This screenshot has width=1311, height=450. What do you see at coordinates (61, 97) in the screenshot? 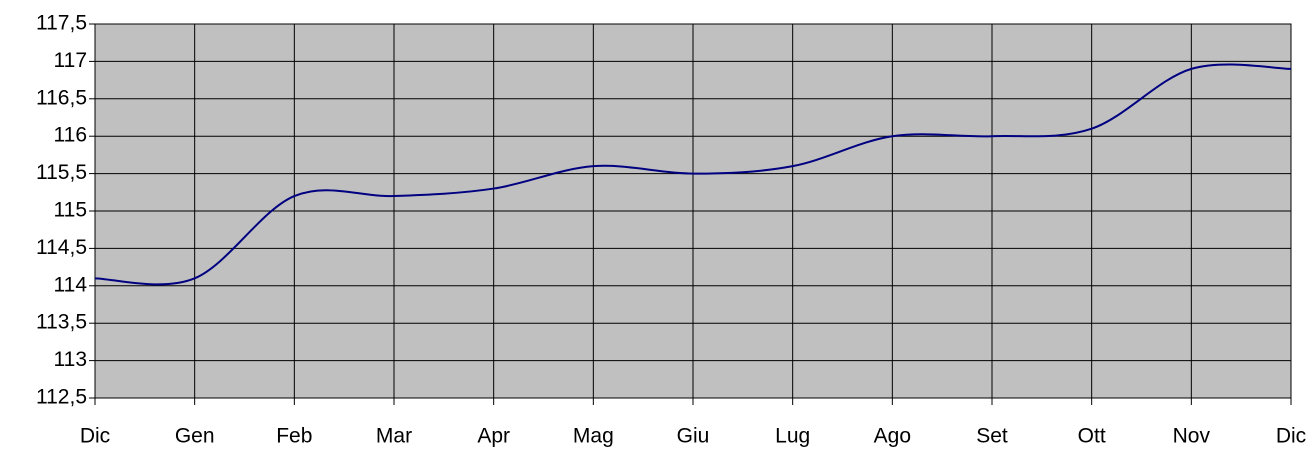
I see `y-tick-label: 116,5` at bounding box center [61, 97].